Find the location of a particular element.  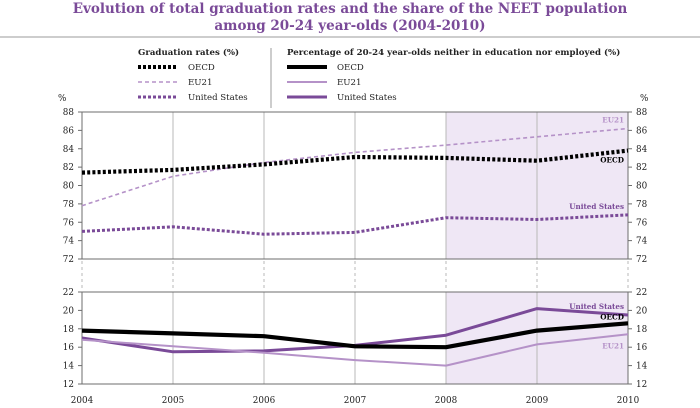

graduation-ytick-left-label: 84 is located at coordinates (69, 150).